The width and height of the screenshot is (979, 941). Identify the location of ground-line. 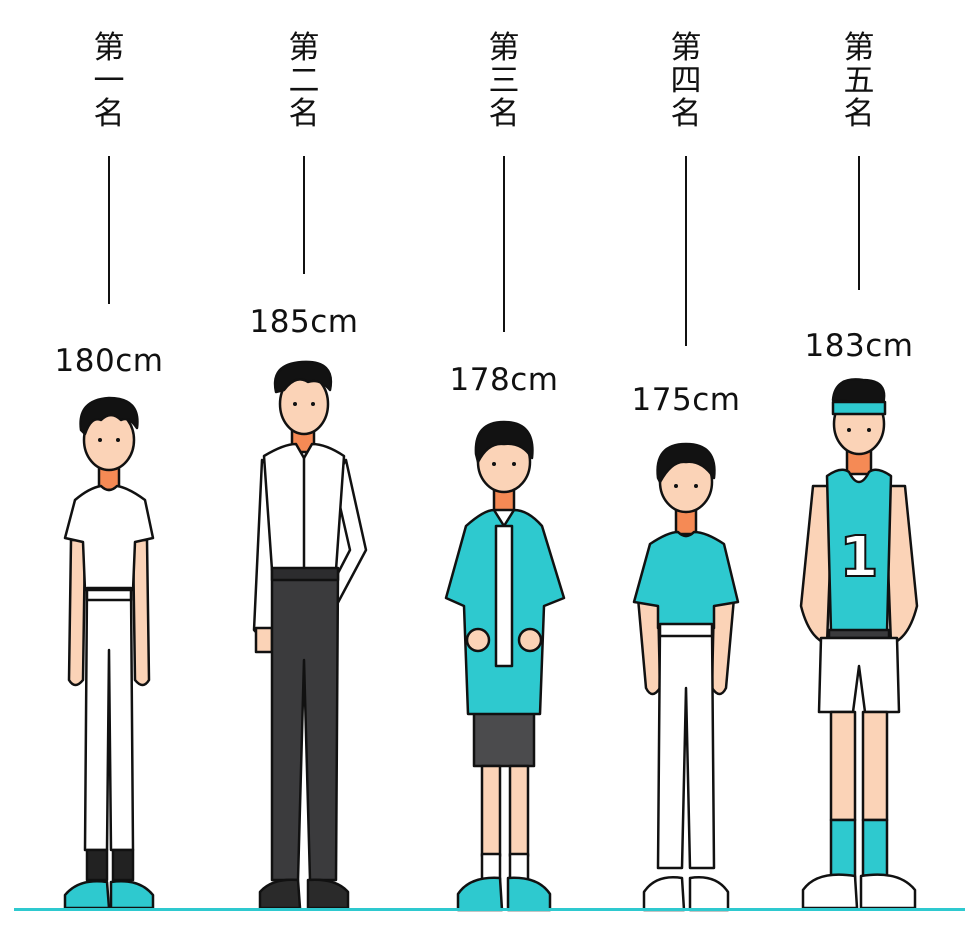
(489, 909).